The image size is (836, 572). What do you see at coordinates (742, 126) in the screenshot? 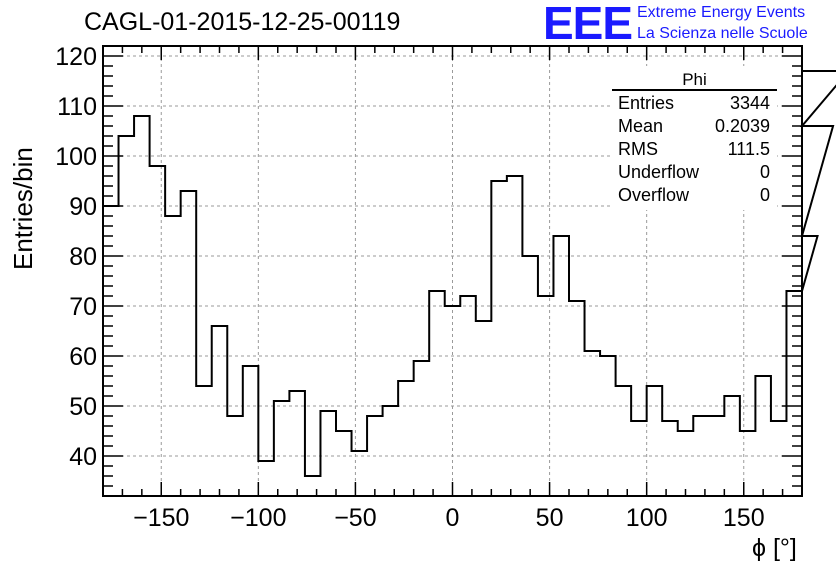
I see `stats-value: 0.2039` at bounding box center [742, 126].